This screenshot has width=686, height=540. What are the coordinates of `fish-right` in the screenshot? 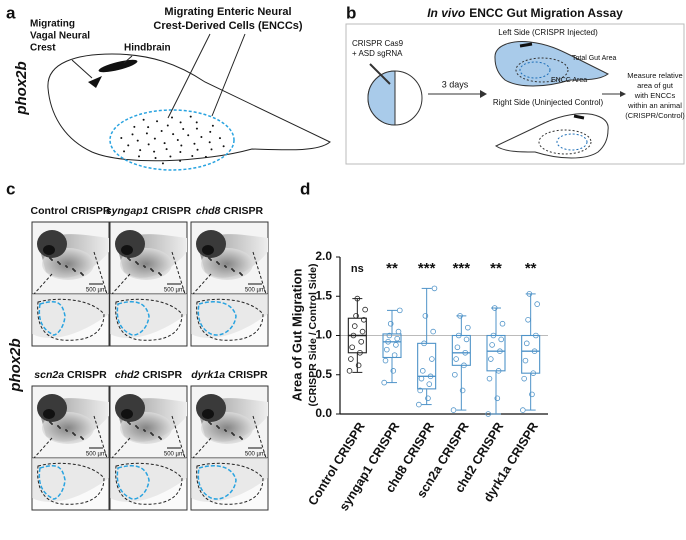 It's located at (551, 136).